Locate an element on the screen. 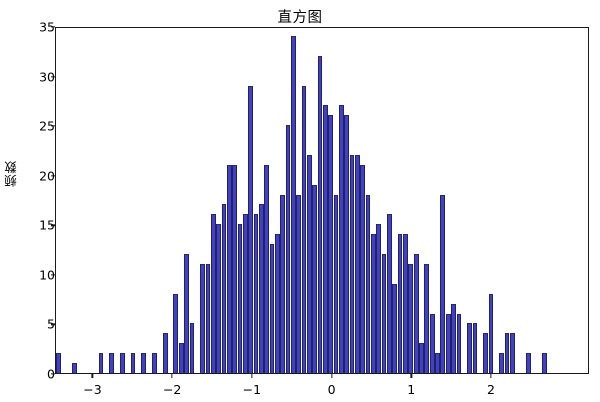  y-tick-label: 5 is located at coordinates (38, 324).